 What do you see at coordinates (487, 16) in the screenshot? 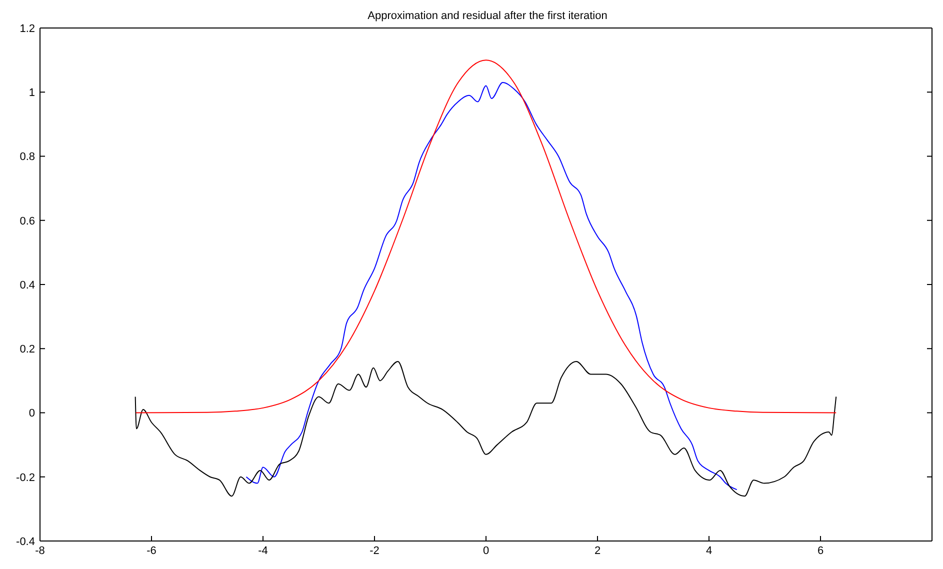
I see `chart-title: Approximation and residual after the first iteration` at bounding box center [487, 16].